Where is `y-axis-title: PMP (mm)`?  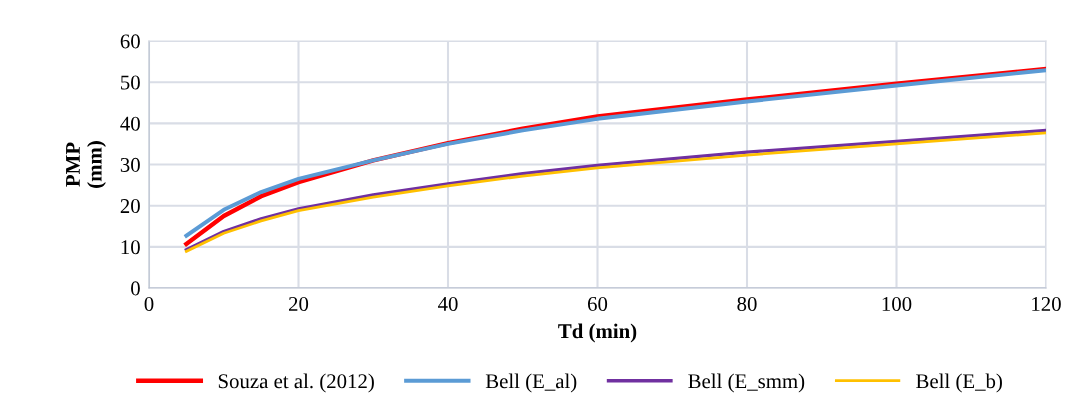
y-axis-title: PMP (mm) is located at coordinates (86, 164).